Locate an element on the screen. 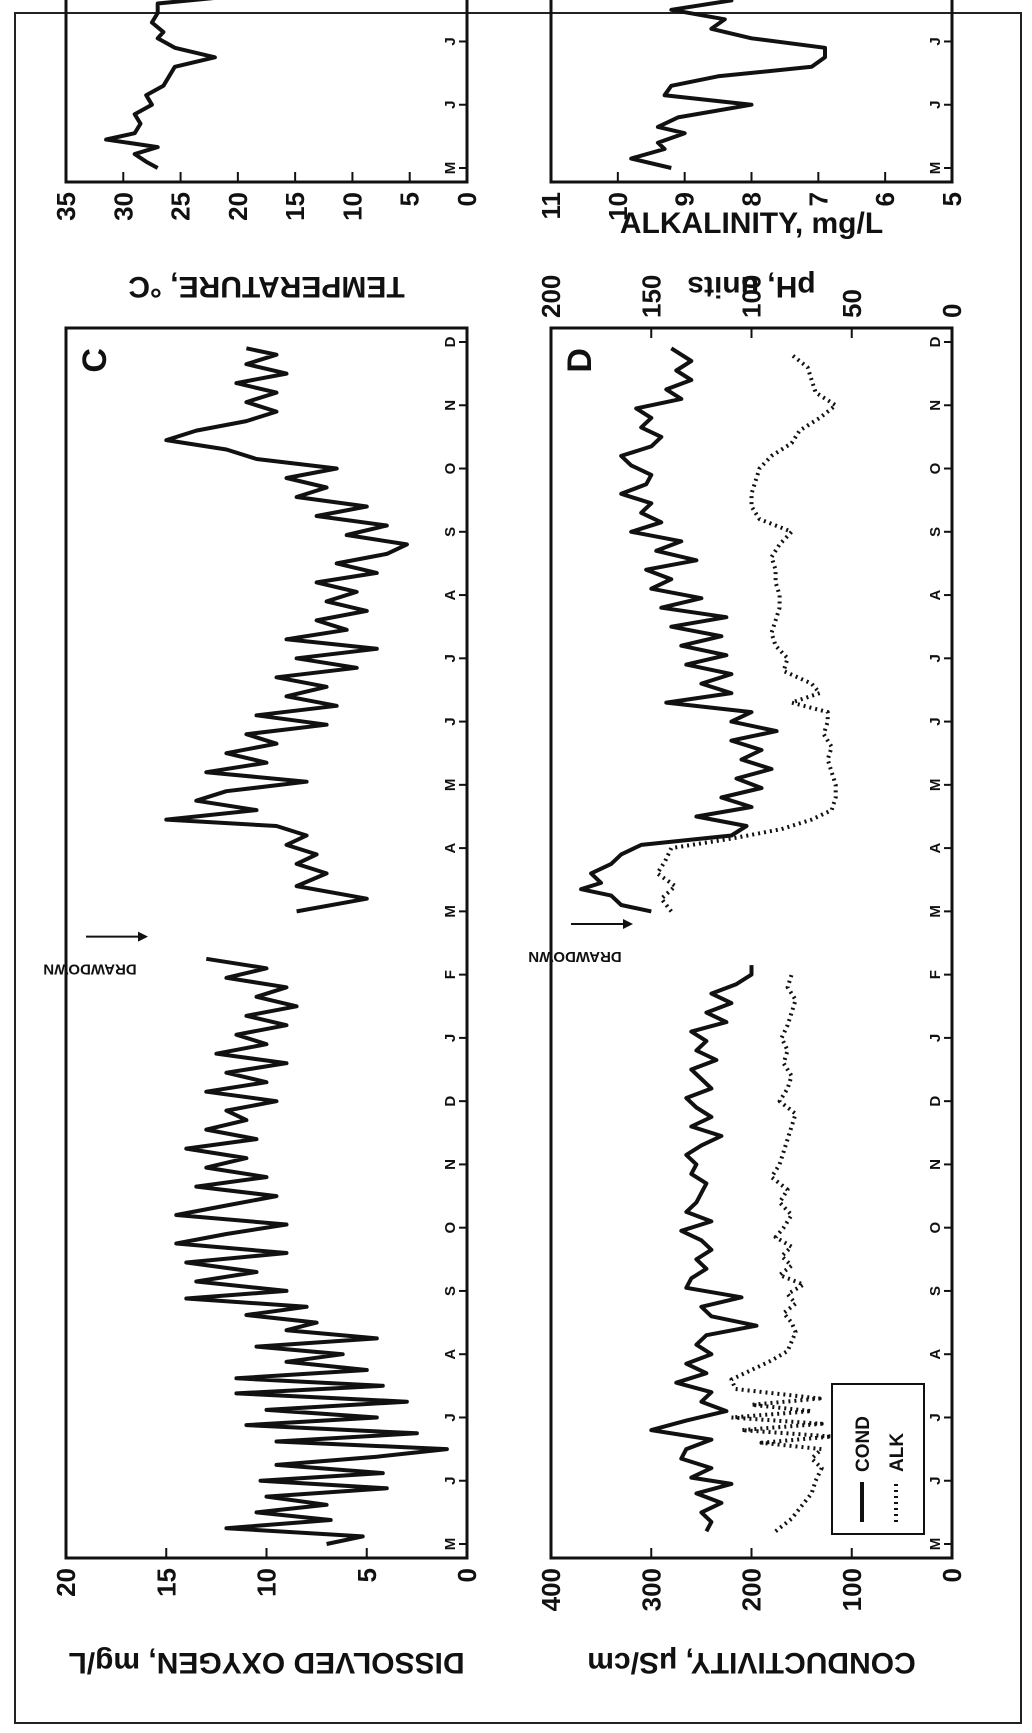  series-line-alk is located at coordinates (781, 1253).